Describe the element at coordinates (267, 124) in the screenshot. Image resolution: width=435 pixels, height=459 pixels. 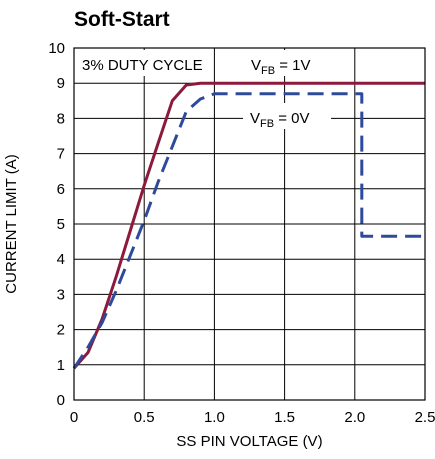
I see `vfb0-label-sub: FB` at that location.